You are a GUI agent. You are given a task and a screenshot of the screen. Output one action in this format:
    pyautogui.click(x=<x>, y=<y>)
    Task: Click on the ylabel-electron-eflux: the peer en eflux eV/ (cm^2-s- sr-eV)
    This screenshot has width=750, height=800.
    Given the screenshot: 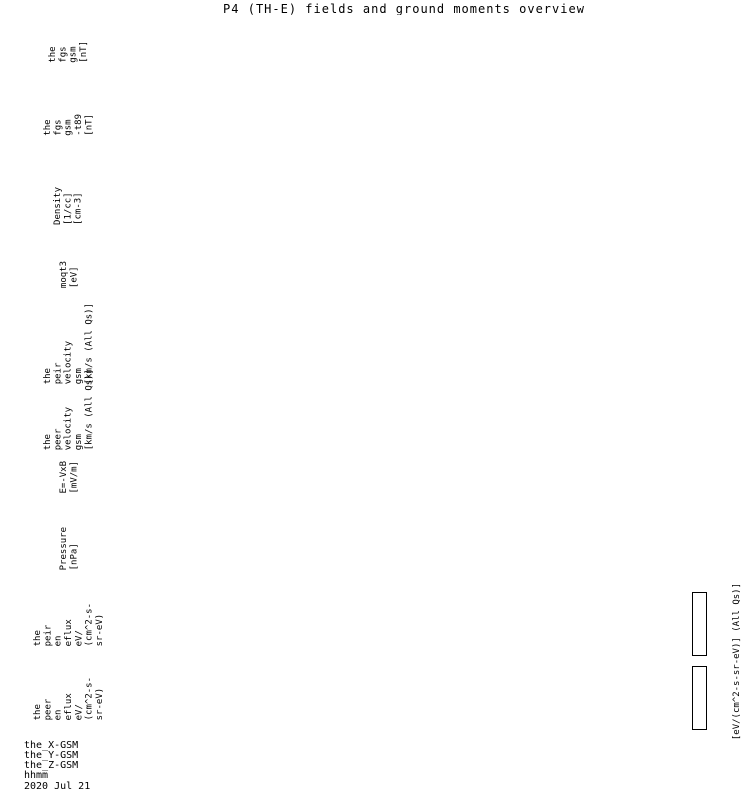 What is the action you would take?
    pyautogui.click(x=69, y=699)
    